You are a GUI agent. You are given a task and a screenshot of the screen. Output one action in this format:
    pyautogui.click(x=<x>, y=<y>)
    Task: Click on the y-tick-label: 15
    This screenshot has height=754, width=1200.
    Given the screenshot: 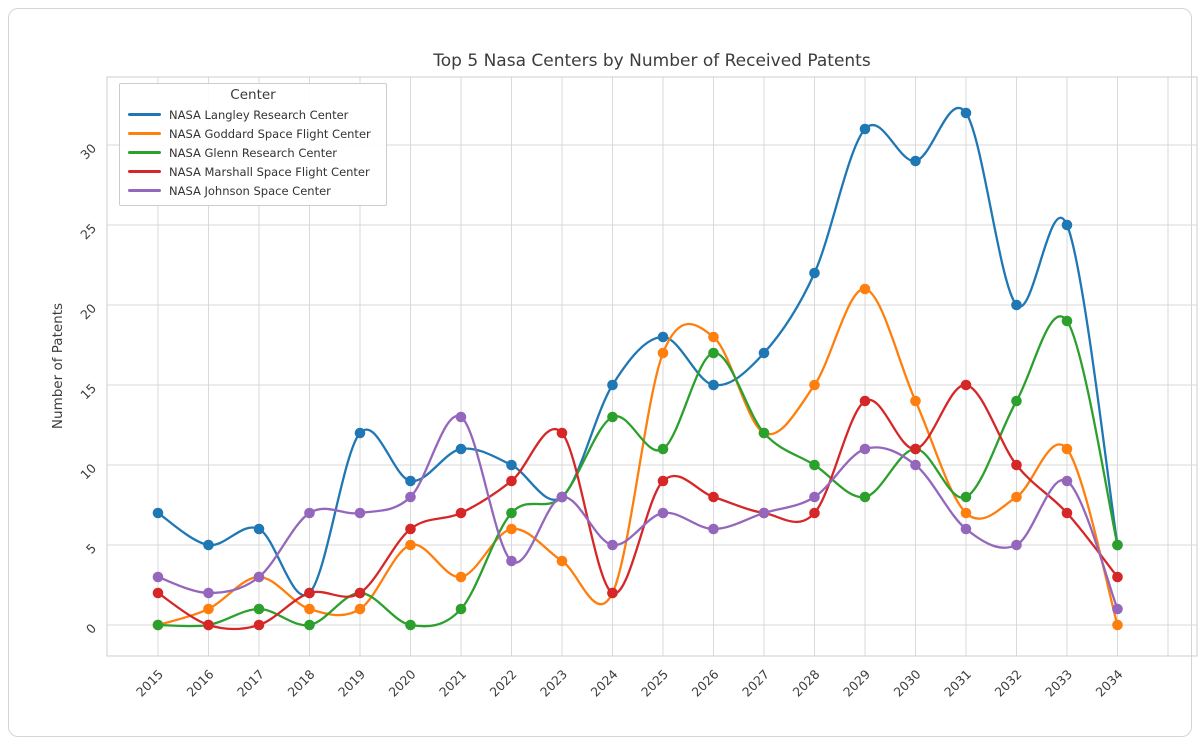 What is the action you would take?
    pyautogui.click(x=88, y=392)
    